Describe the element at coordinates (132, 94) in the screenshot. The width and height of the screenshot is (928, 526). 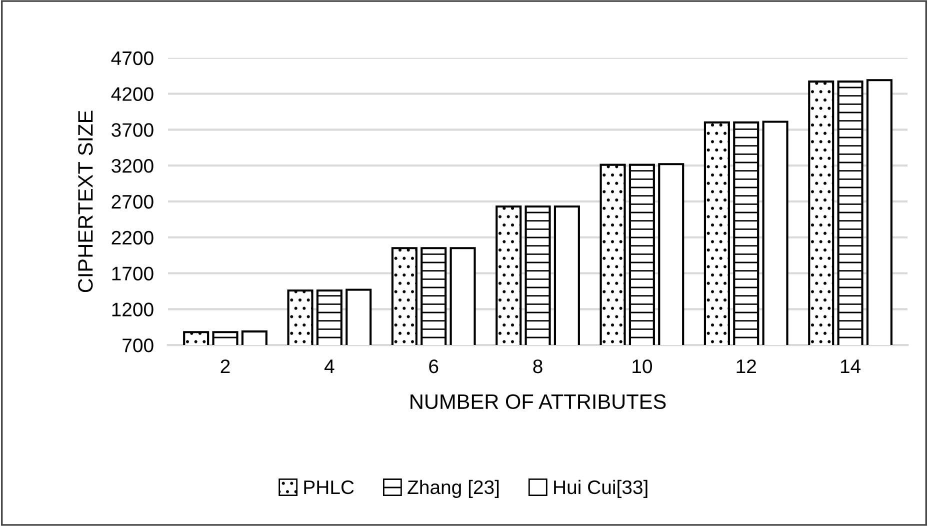
I see `y-tick-label: 4200` at that location.